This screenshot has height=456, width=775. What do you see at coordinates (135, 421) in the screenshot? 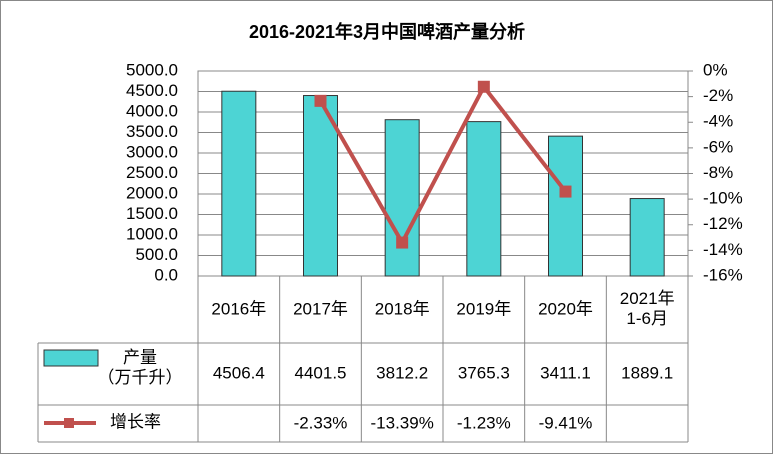
I see `legend-label: 增长率` at bounding box center [135, 421].